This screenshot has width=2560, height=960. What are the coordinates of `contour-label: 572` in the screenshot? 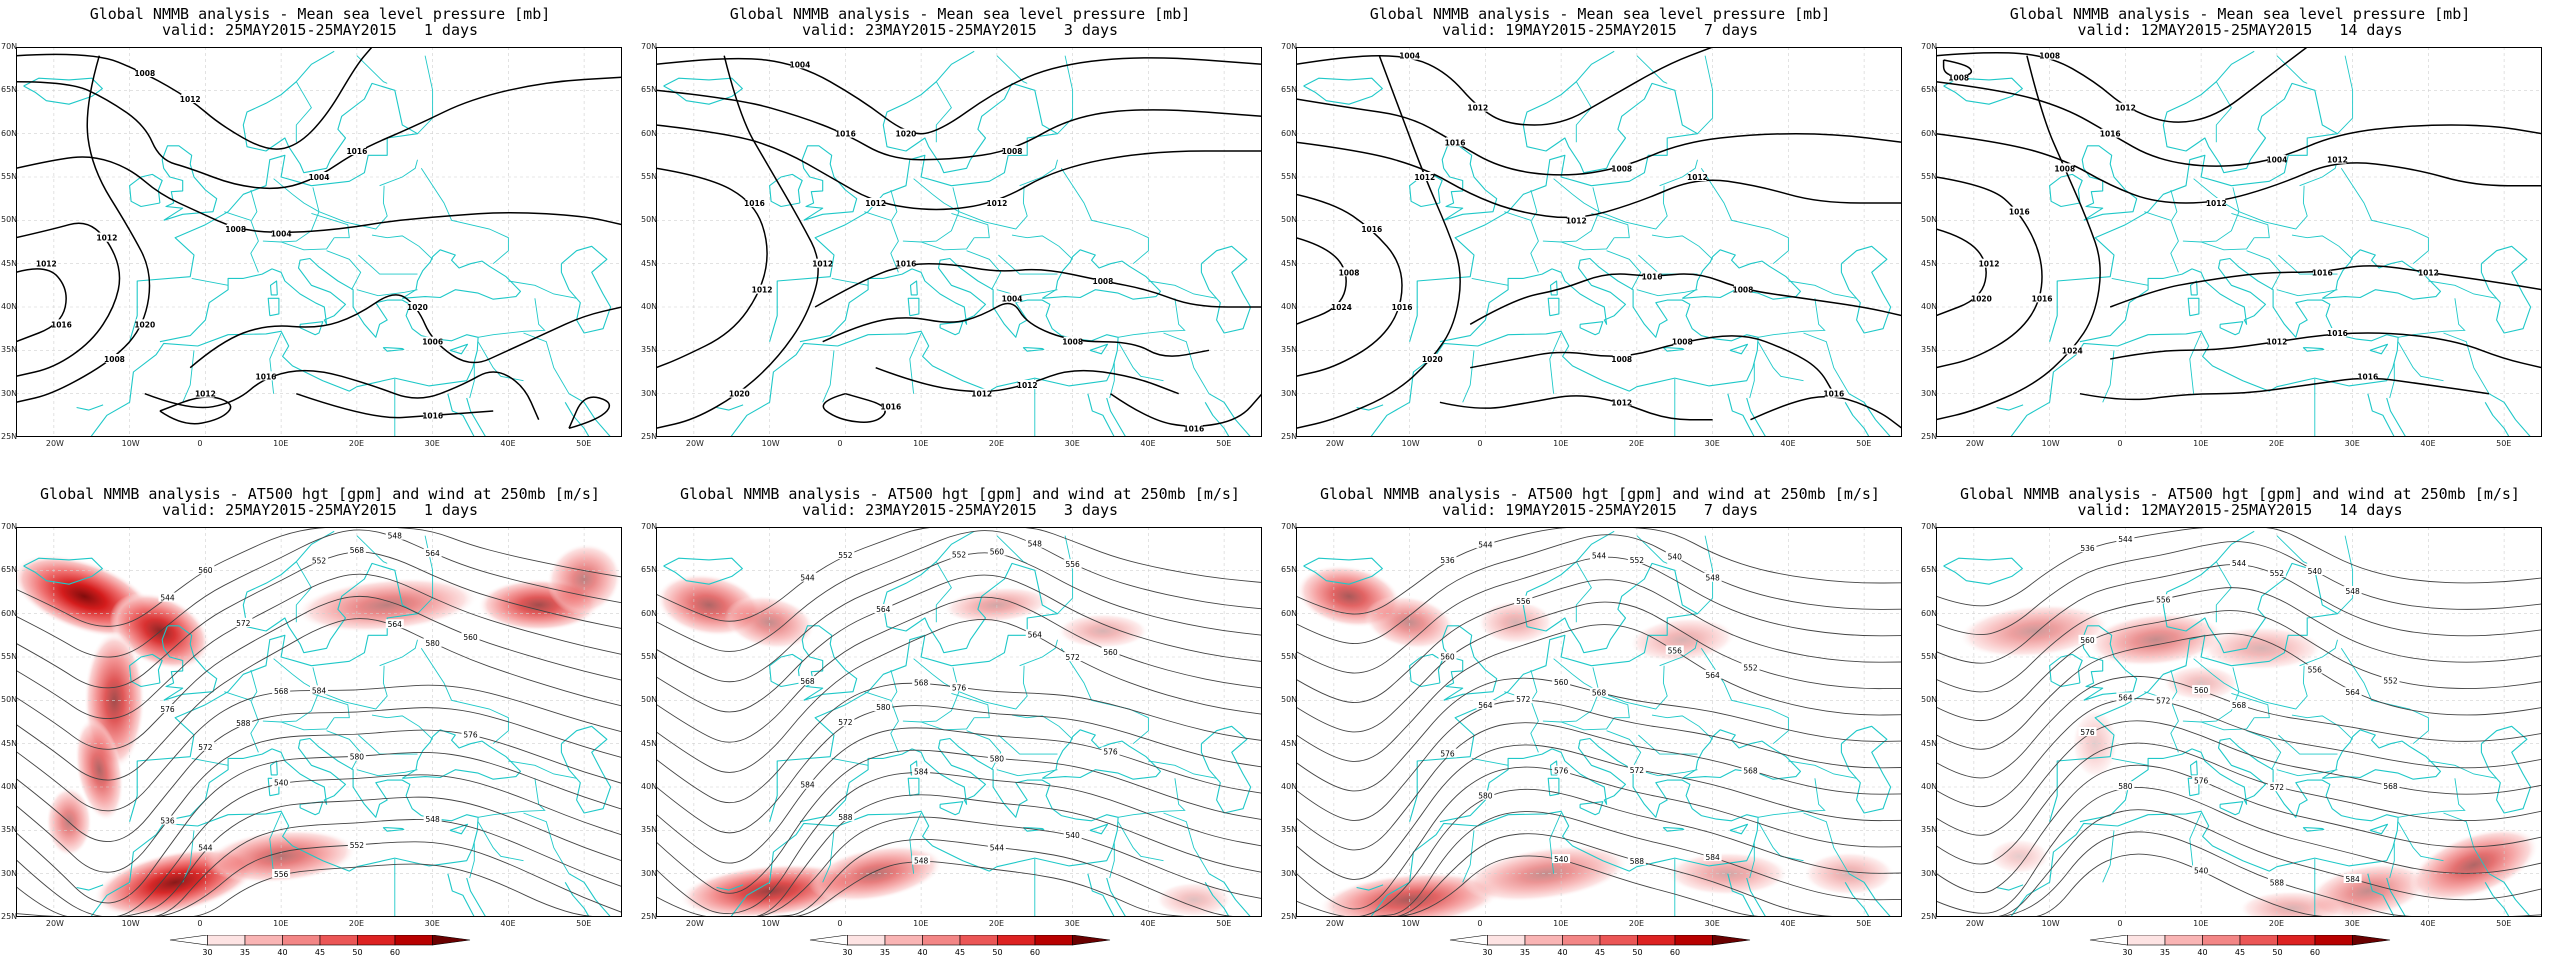 It's located at (243, 623).